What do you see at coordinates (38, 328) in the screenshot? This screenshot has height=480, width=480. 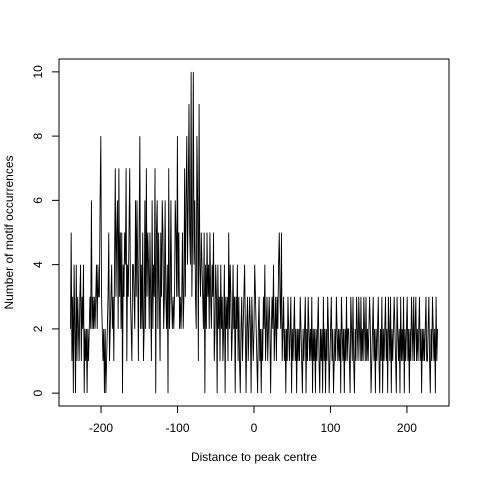 I see `y-tick-label: 2` at bounding box center [38, 328].